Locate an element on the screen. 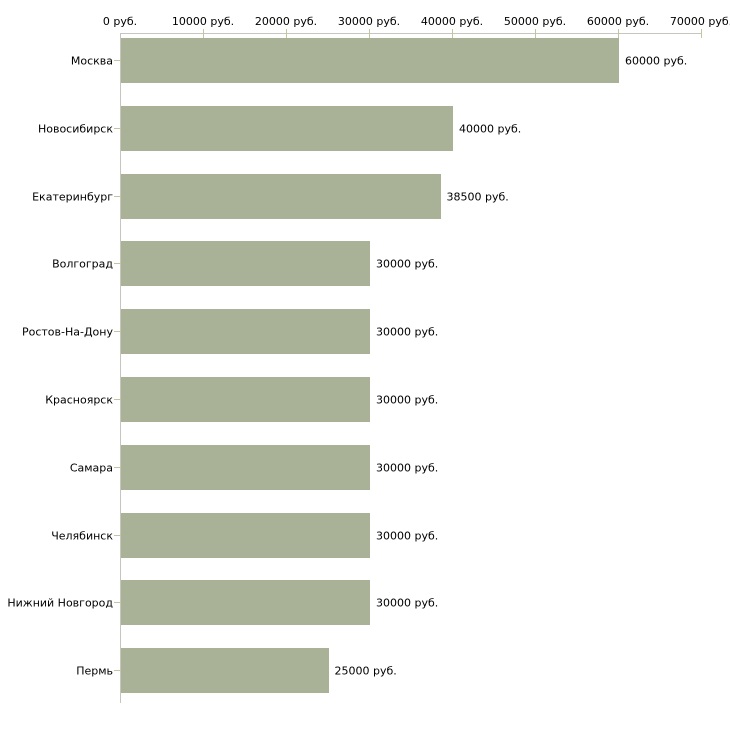  category-label: Красноярск is located at coordinates (79, 400).